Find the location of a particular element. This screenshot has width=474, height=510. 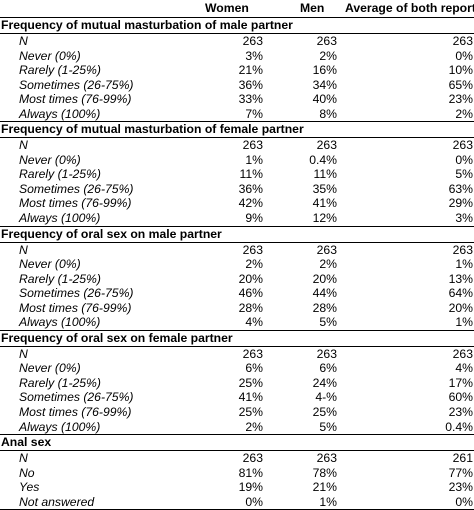

cell-average: 3% is located at coordinates (464, 218).